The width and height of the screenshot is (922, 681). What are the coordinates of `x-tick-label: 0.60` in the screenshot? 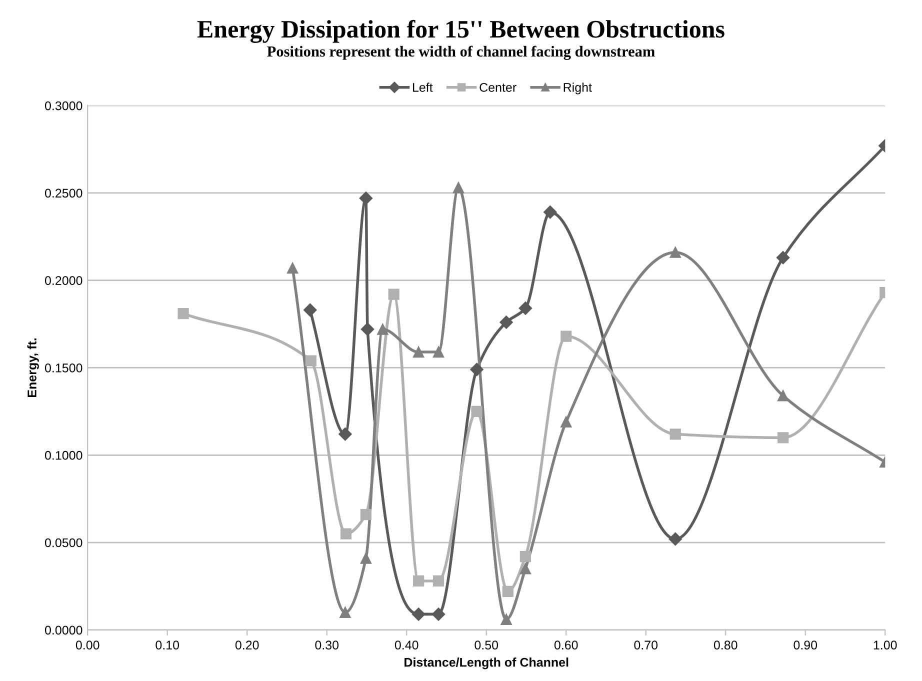 It's located at (566, 645).